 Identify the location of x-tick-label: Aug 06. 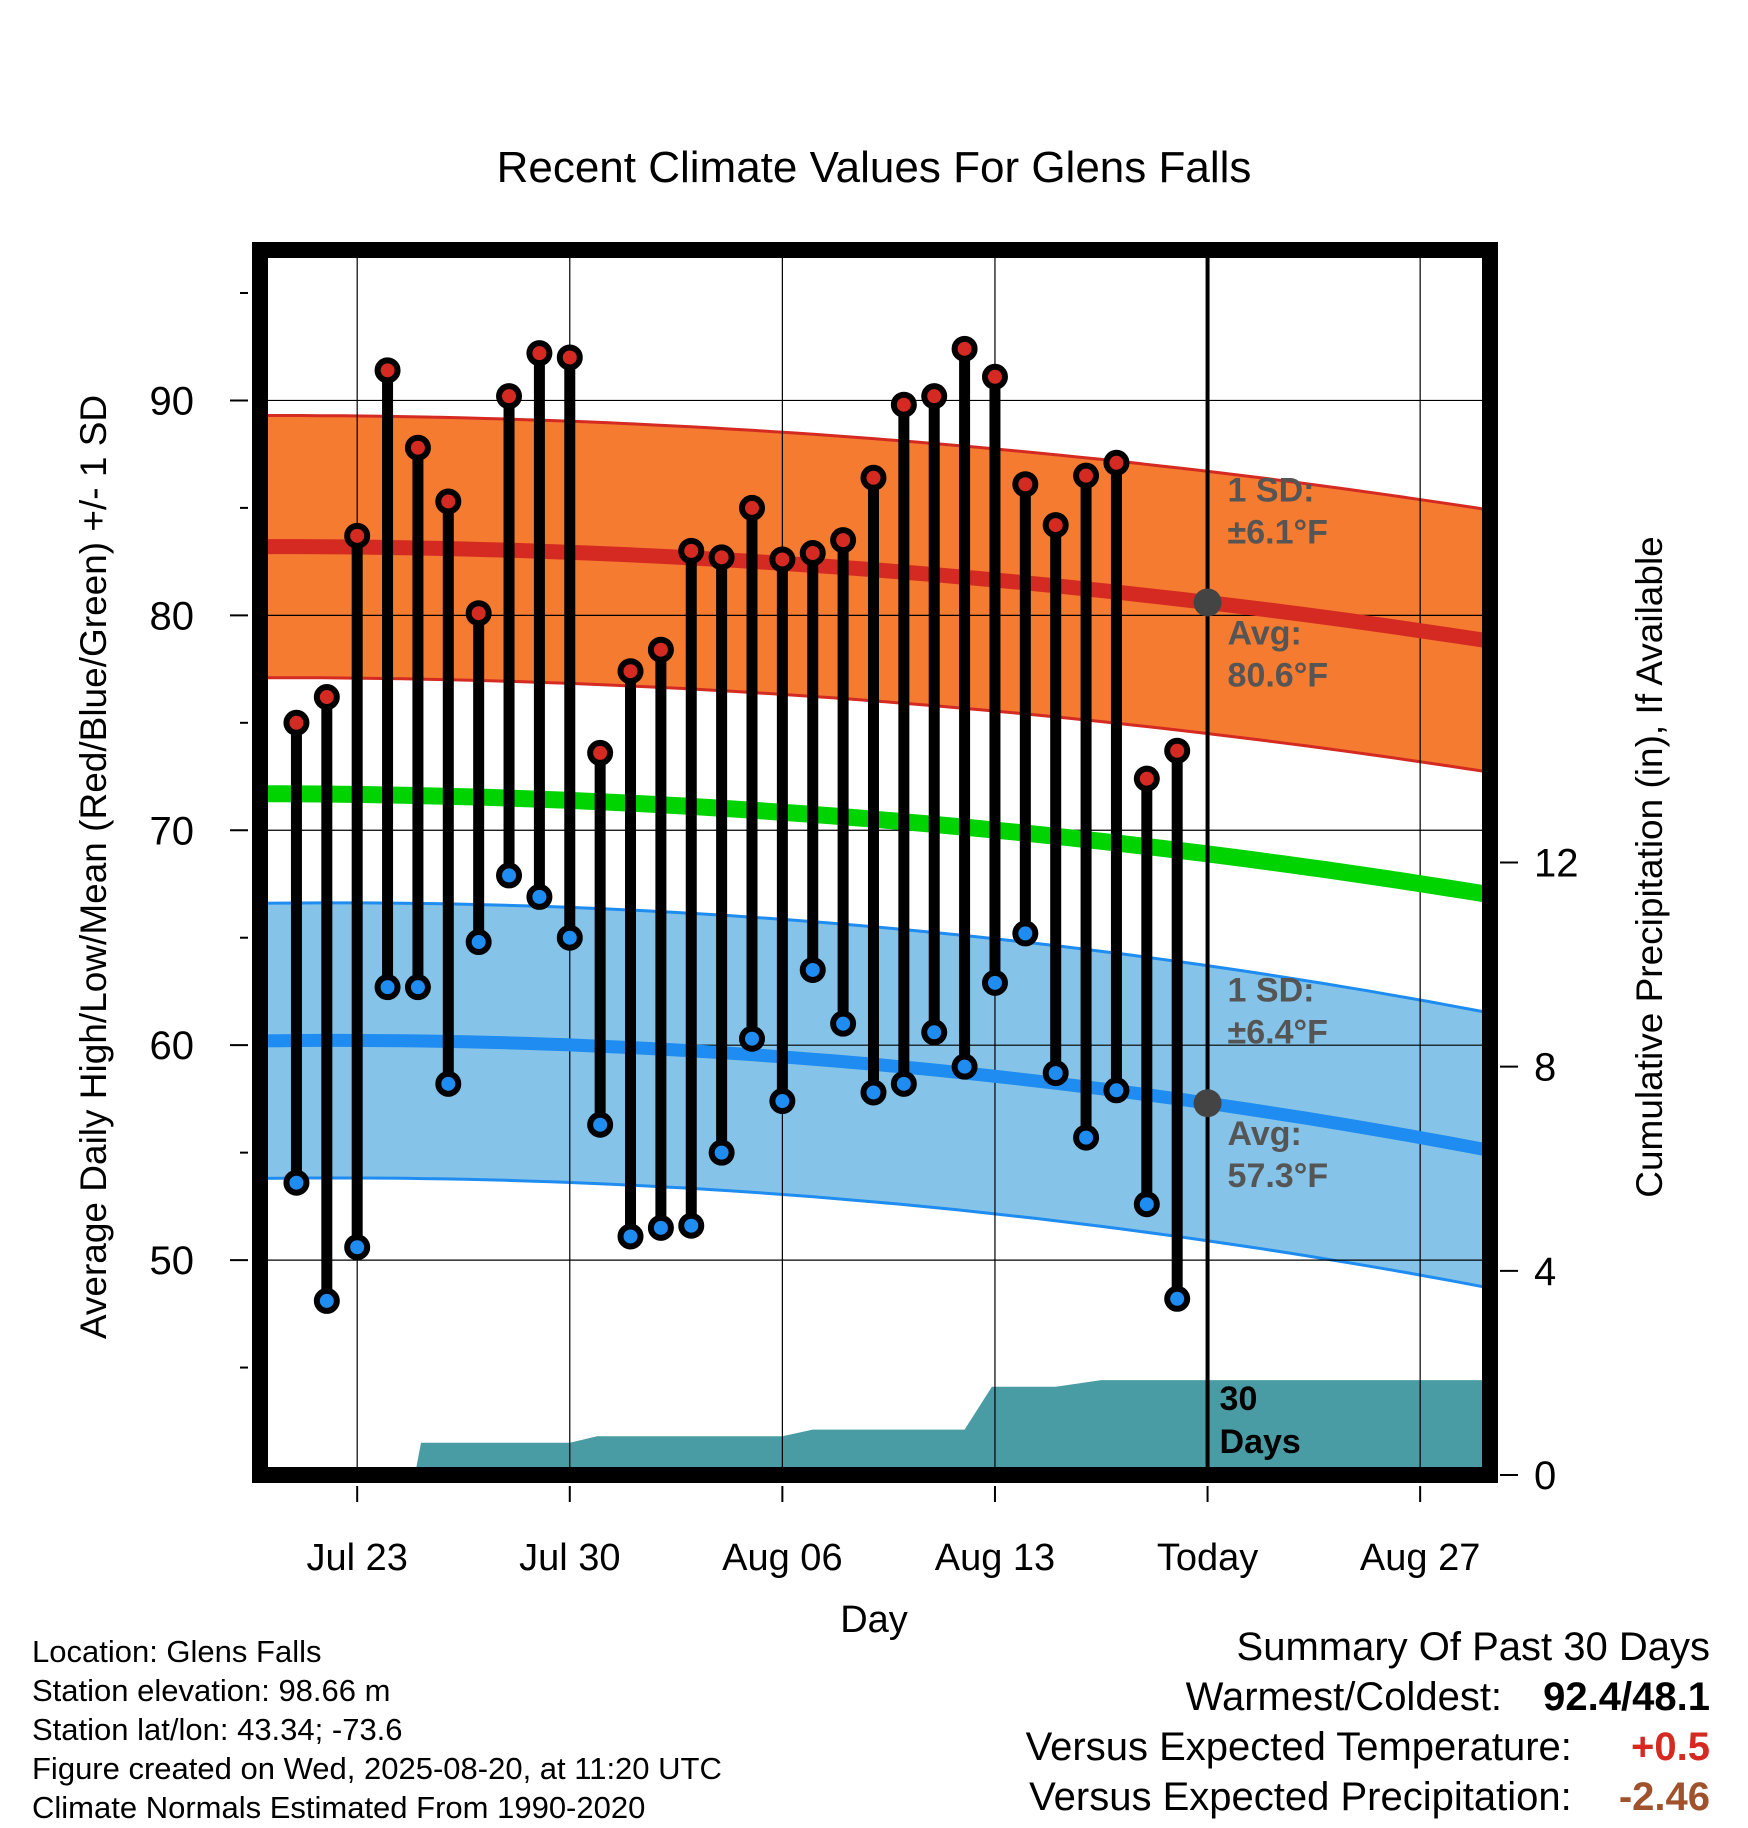
(782, 1558).